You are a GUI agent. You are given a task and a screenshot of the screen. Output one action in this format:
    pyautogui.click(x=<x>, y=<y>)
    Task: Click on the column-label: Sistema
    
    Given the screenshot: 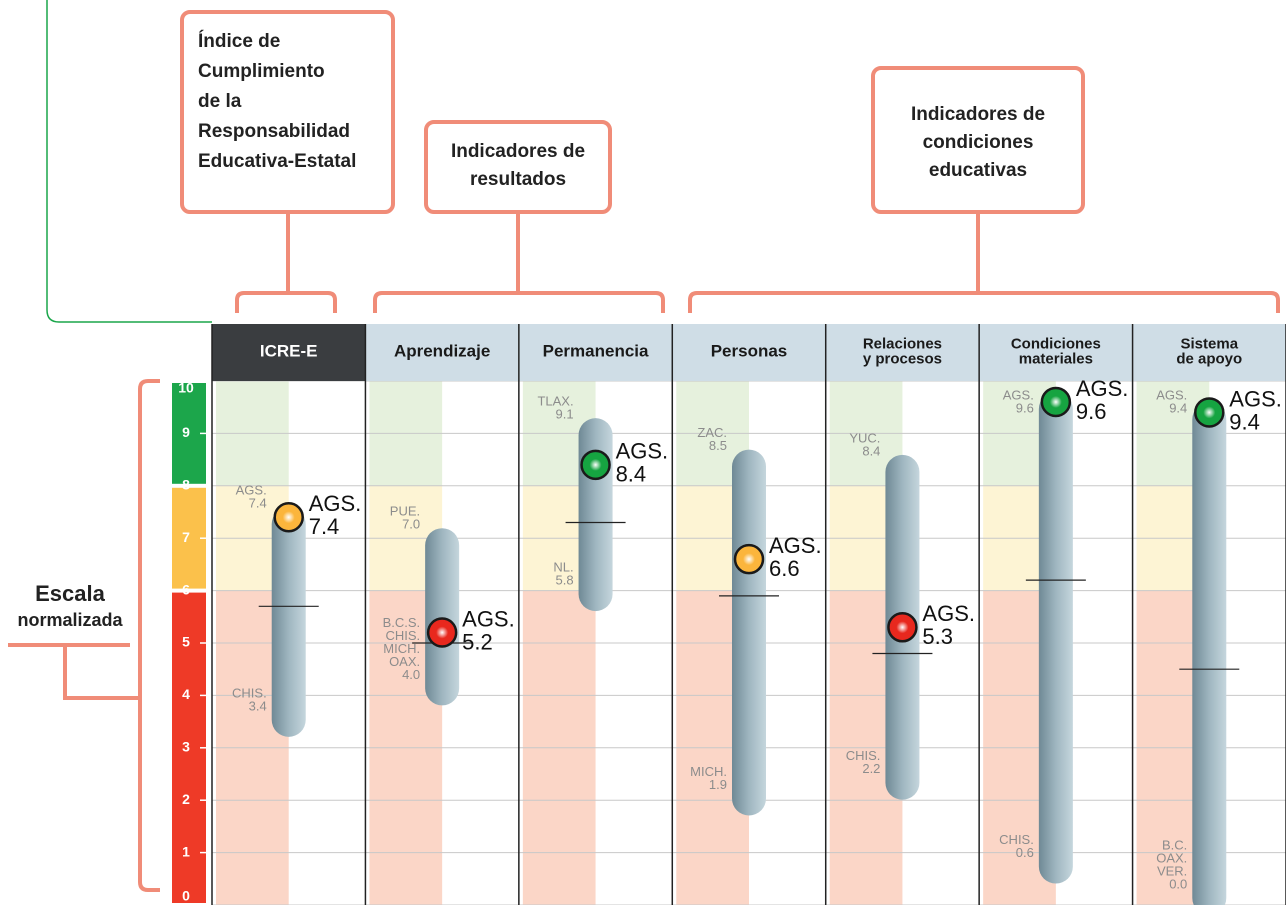 What is the action you would take?
    pyautogui.click(x=1210, y=343)
    